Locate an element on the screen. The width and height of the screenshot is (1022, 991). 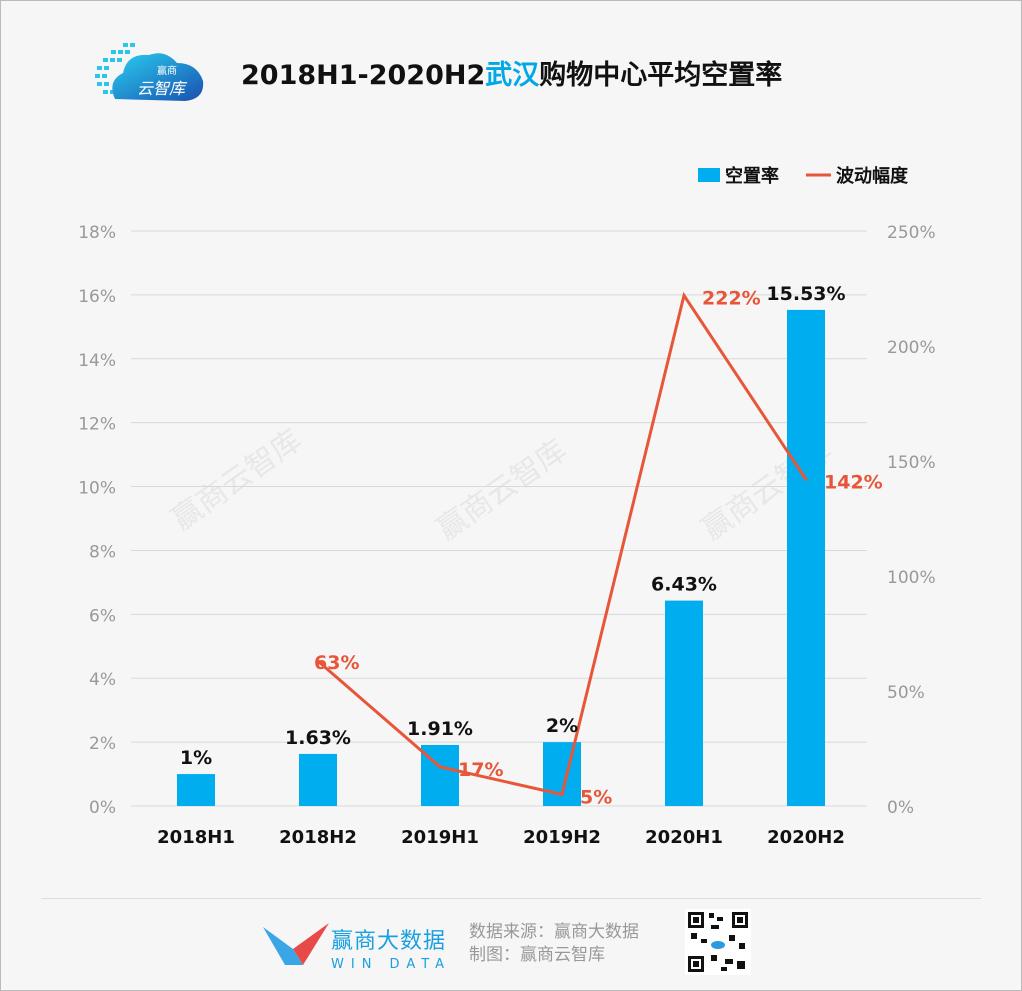
brand-cn: 赢商大数据 is located at coordinates (389, 941).